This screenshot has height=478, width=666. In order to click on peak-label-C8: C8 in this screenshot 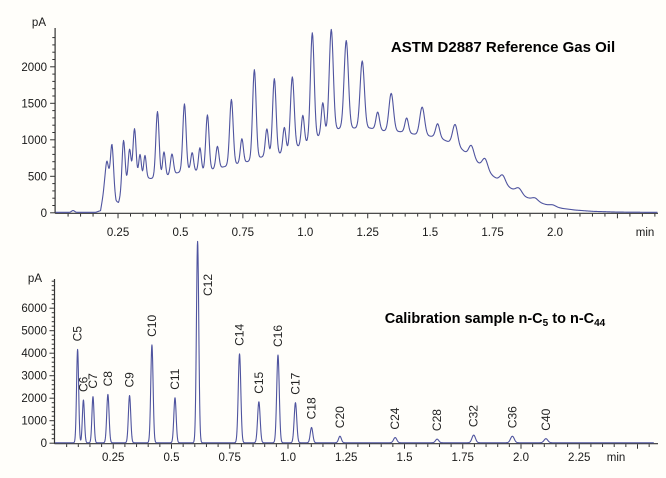, I will do `click(108, 379)`.